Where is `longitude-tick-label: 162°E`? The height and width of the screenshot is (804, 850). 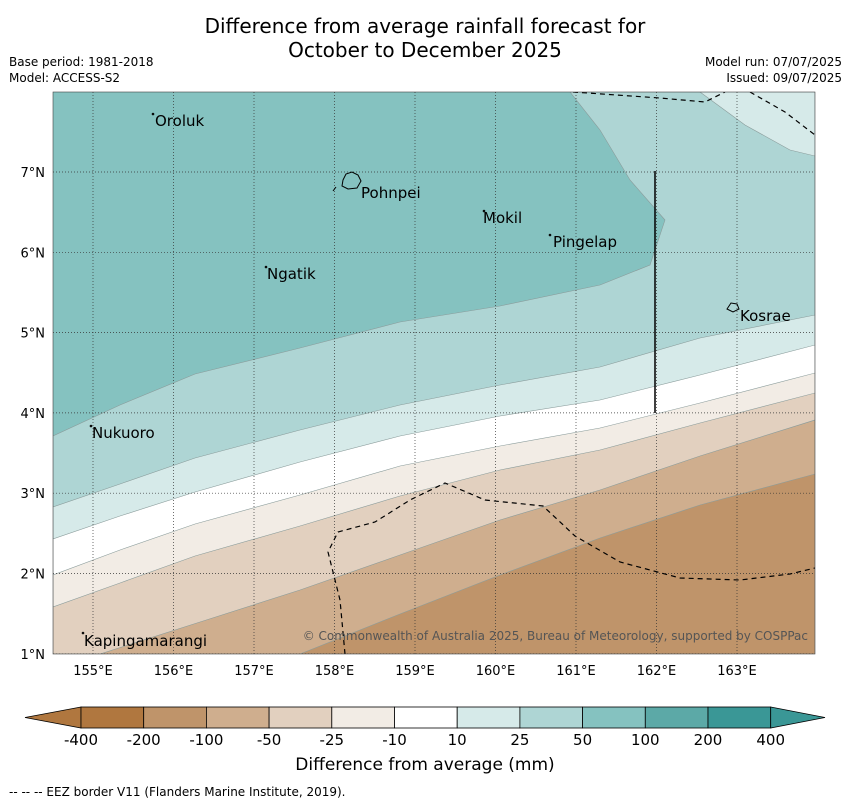 longitude-tick-label: 162°E is located at coordinates (657, 671).